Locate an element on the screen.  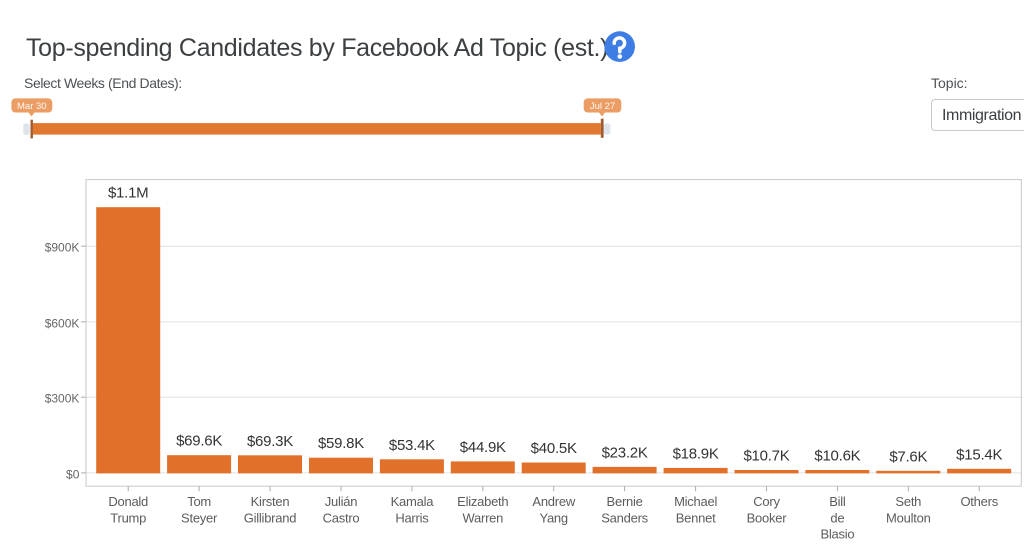
svg-text: $69.3K is located at coordinates (270, 441).